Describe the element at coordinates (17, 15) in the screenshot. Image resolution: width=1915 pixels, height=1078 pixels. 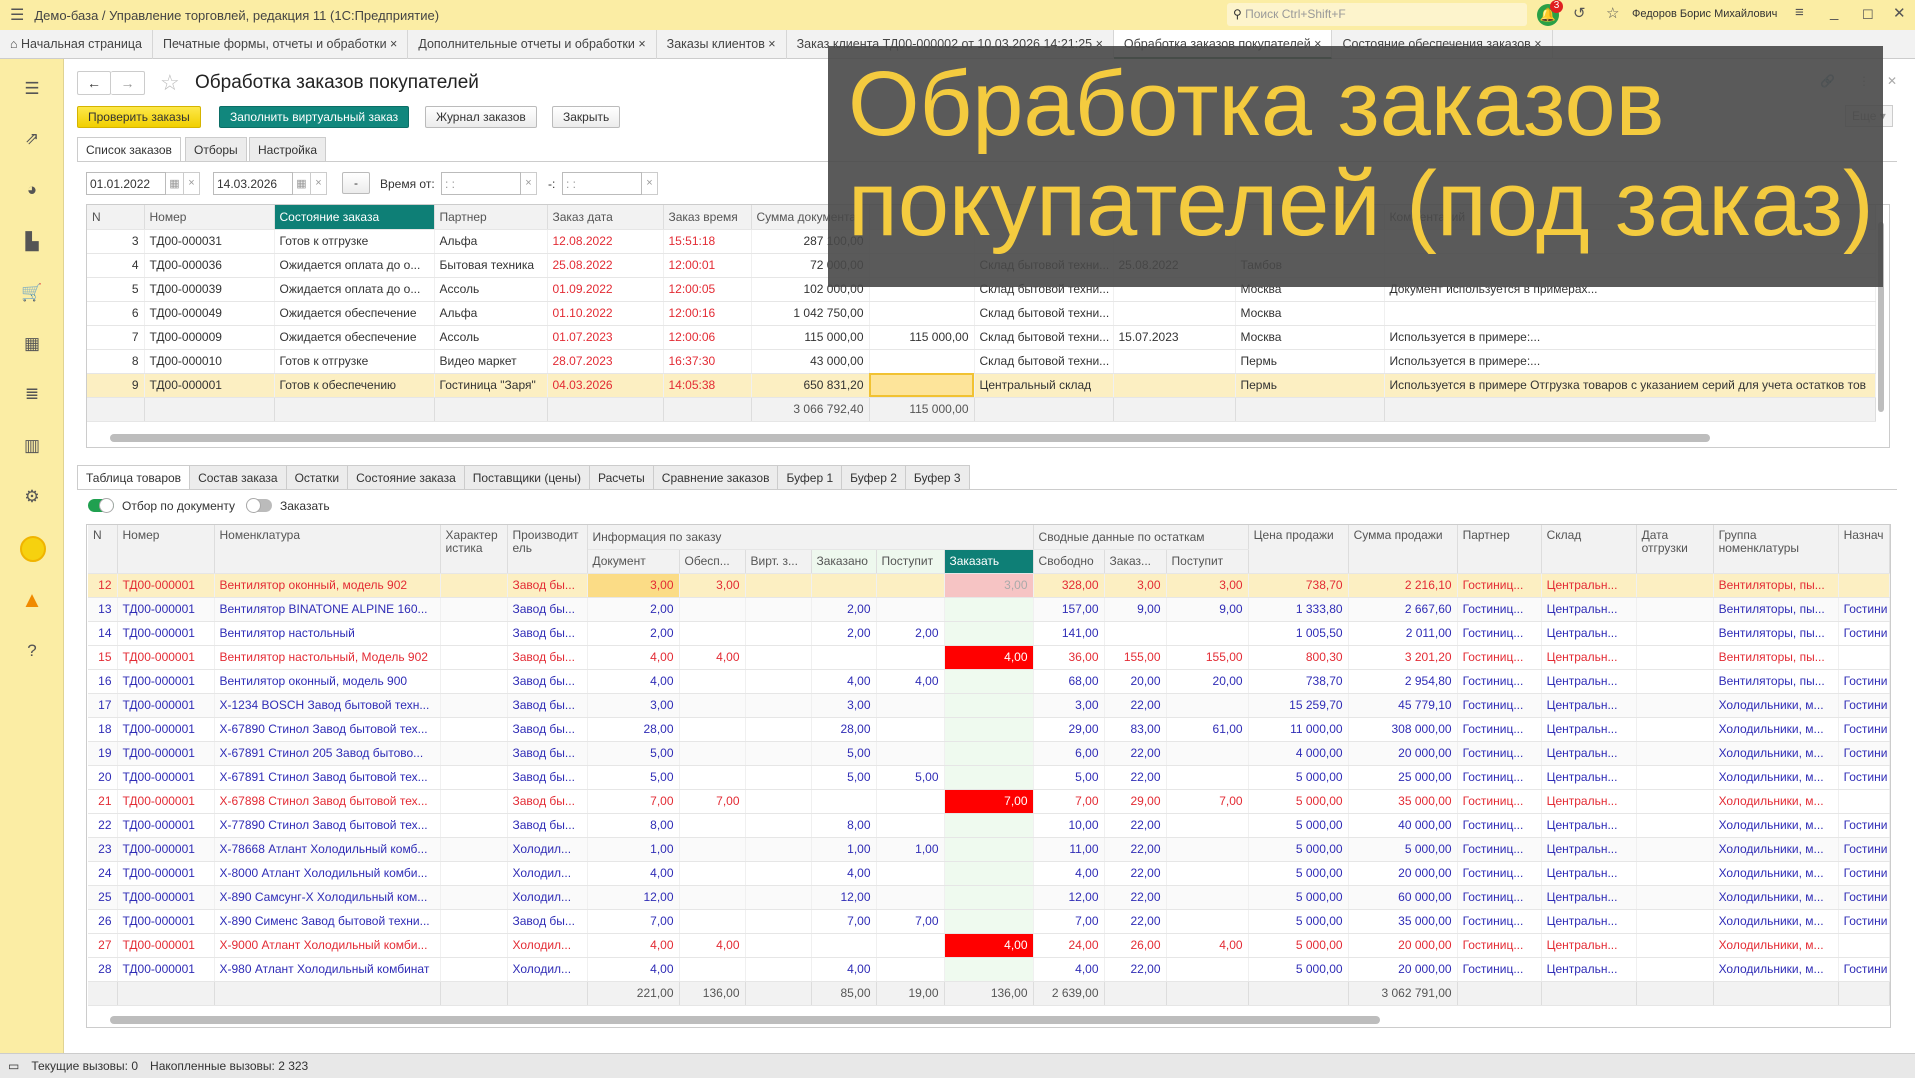
I see `main-menu-icon: ☰` at that location.